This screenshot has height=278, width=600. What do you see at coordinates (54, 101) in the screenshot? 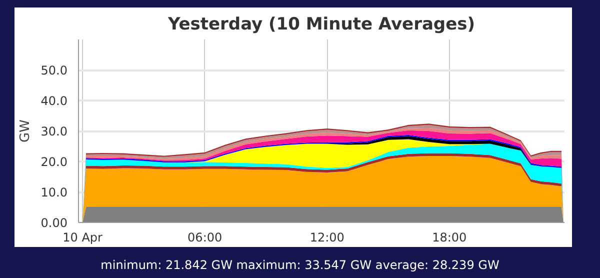
I see `y-tick-label: 40.0` at bounding box center [54, 101].